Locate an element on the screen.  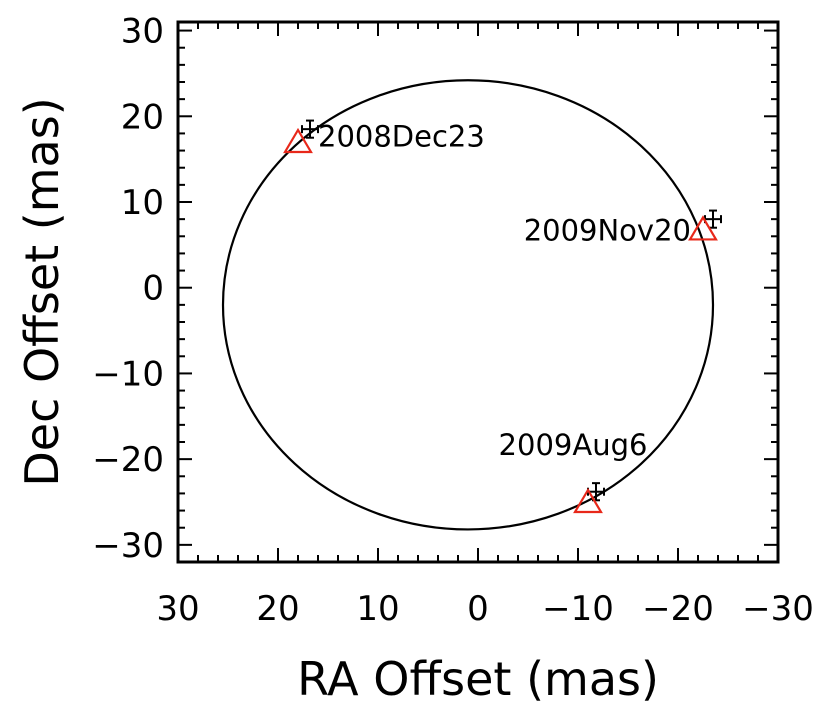
x-tick-label: 30 is located at coordinates (177, 609).